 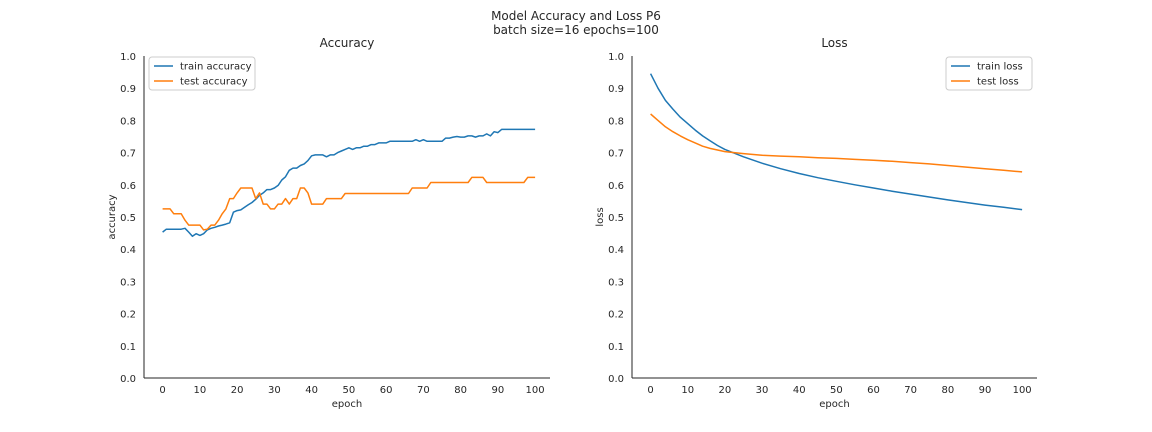 I want to click on panel-2-y-tick-label: 0.8, so click(x=616, y=121).